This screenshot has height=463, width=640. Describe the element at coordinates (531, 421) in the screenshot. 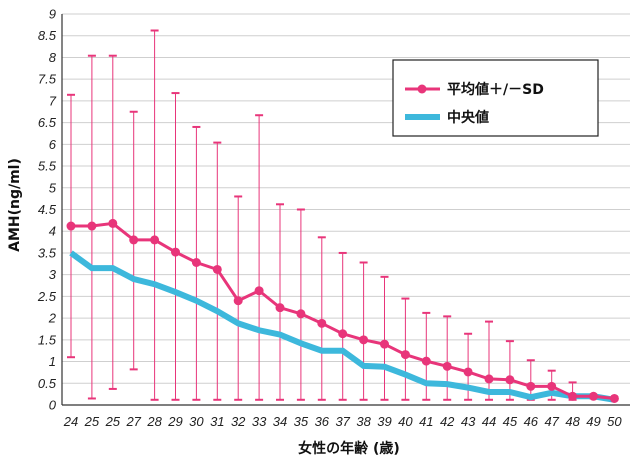

I see `x-tick-label: 46` at that location.